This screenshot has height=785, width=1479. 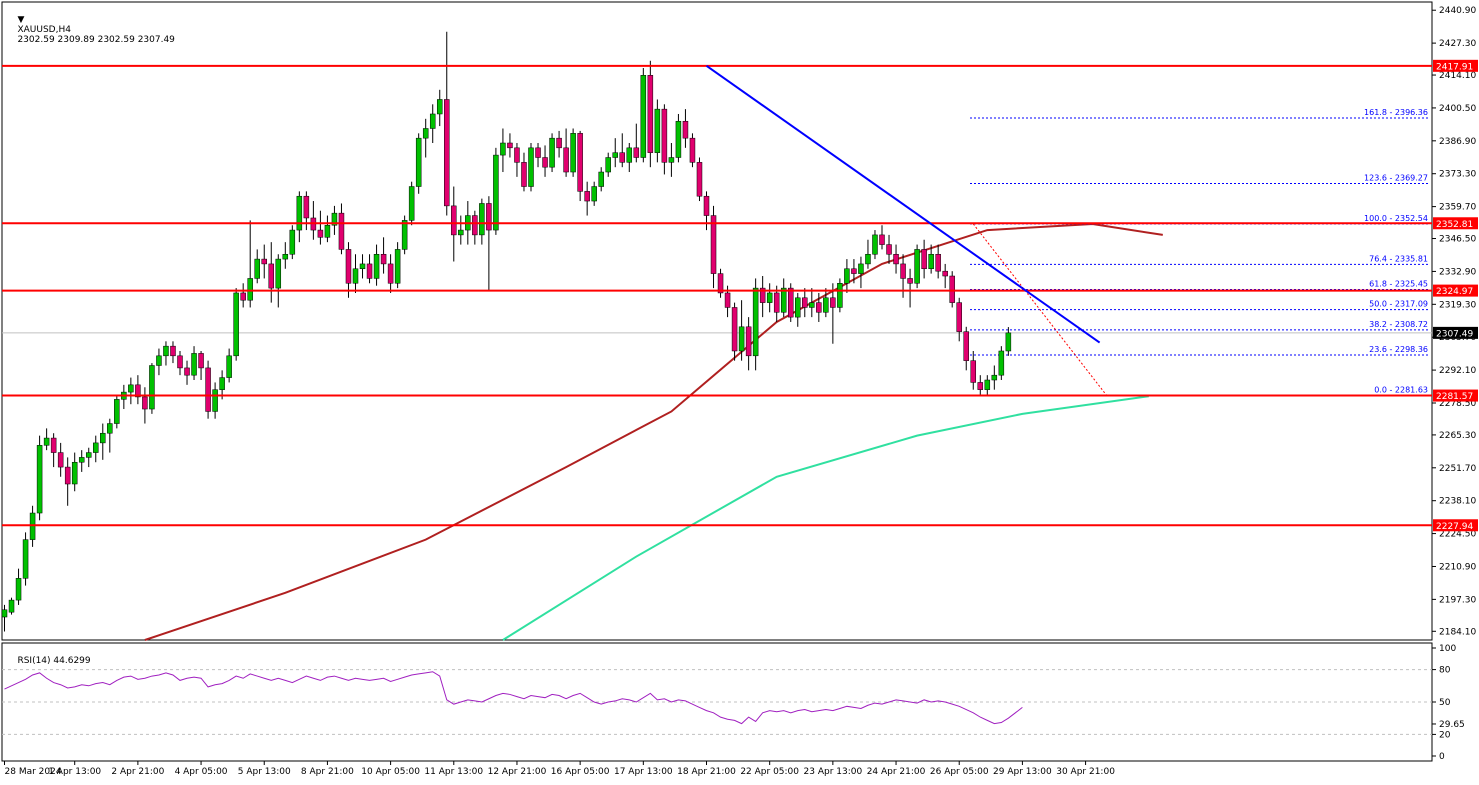 I want to click on rsi-label: RSI(14) 44.6299, so click(x=54, y=661).